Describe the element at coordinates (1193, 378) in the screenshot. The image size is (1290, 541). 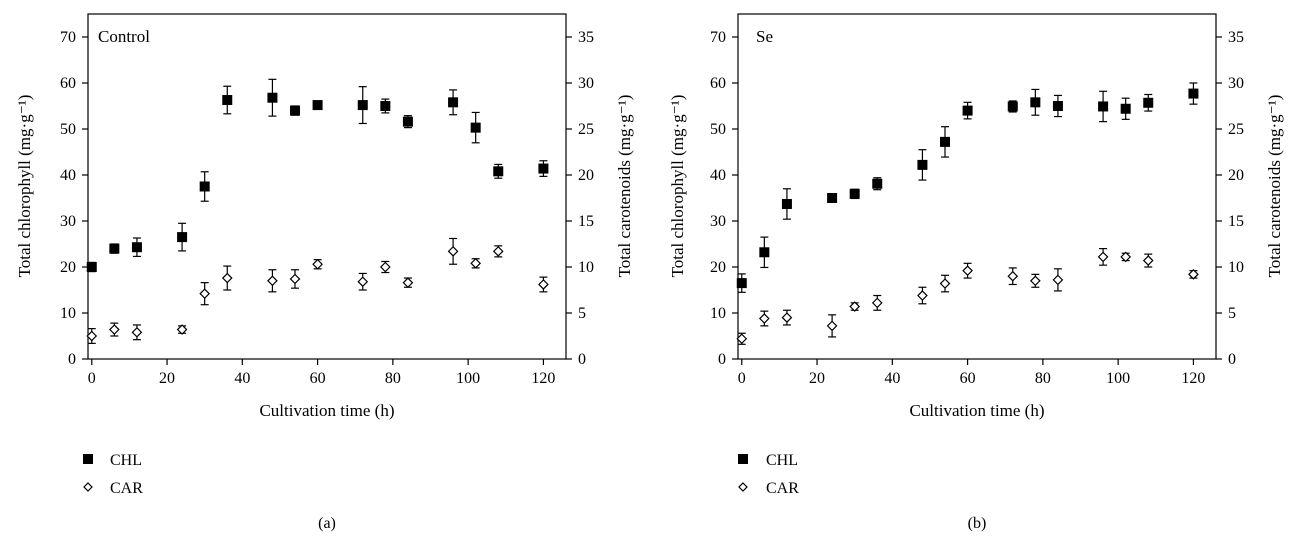
I see `x-tick-label: 120` at that location.